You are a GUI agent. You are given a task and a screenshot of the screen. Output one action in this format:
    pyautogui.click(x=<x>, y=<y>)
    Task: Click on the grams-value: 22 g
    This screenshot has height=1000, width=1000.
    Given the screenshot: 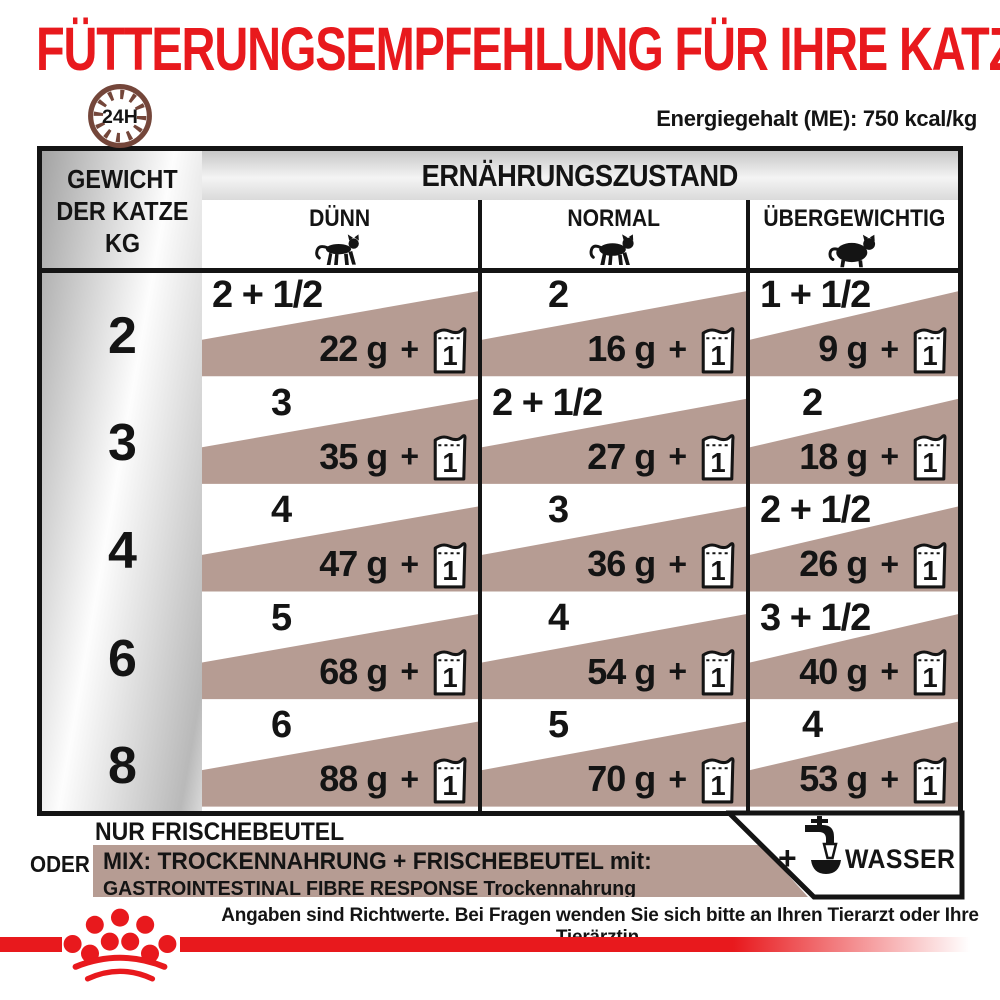 What is the action you would take?
    pyautogui.click(x=353, y=349)
    